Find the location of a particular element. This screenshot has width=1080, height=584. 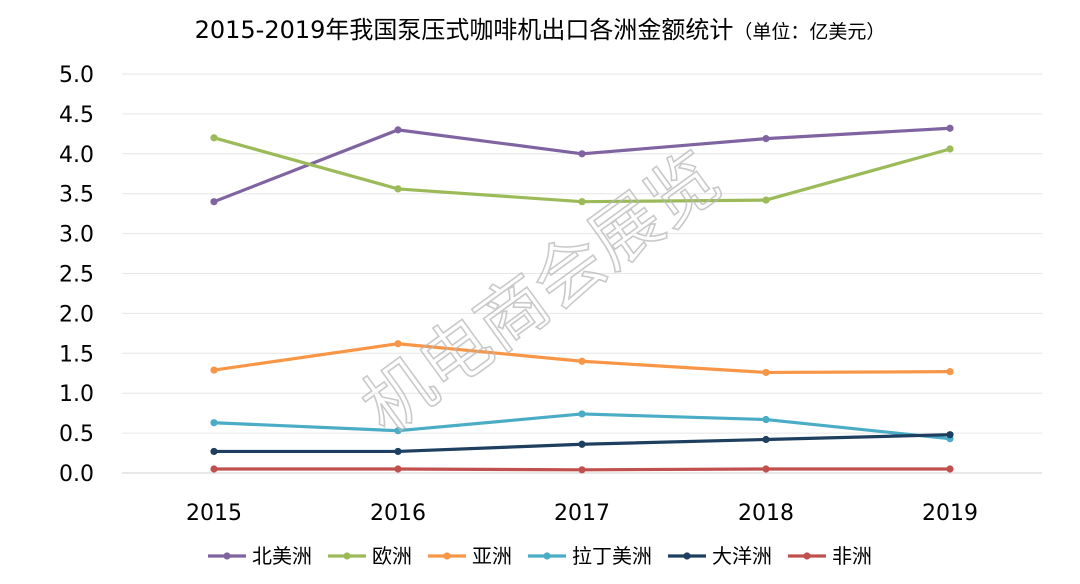

y-tick-label: 2.5 is located at coordinates (76, 275).